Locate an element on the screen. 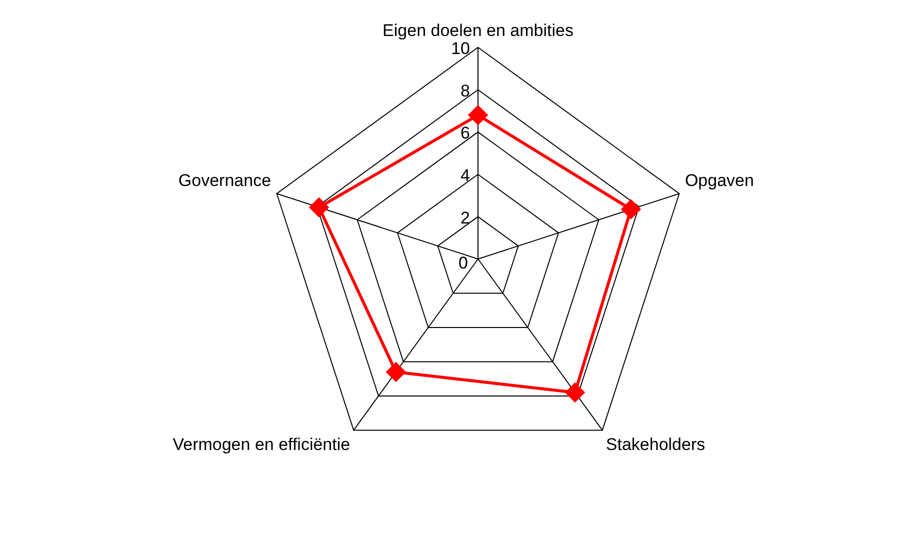 The height and width of the screenshot is (534, 906). spoke-label: Stakeholders is located at coordinates (656, 444).